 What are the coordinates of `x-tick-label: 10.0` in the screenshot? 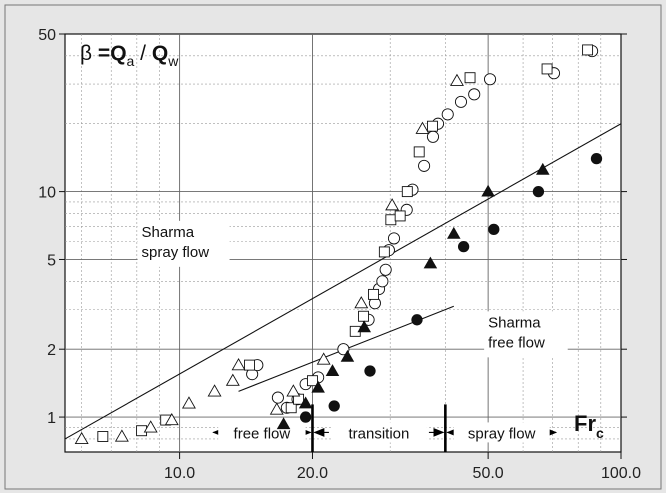 It's located at (179, 473).